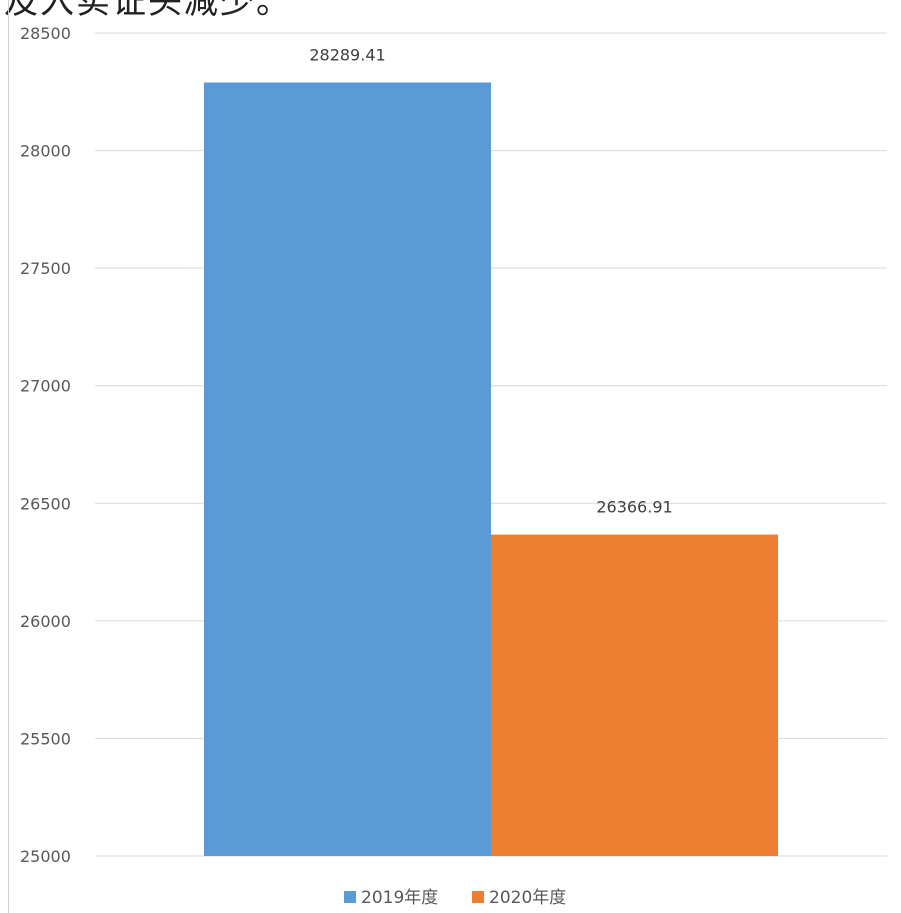  I want to click on y-tick-label: 26500, so click(45, 503).